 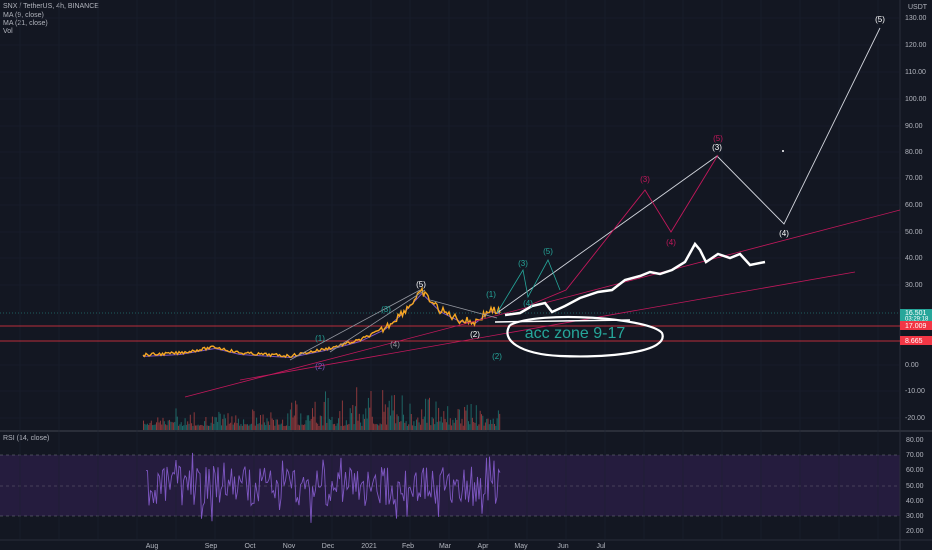 I want to click on time-label: May, so click(x=521, y=546).